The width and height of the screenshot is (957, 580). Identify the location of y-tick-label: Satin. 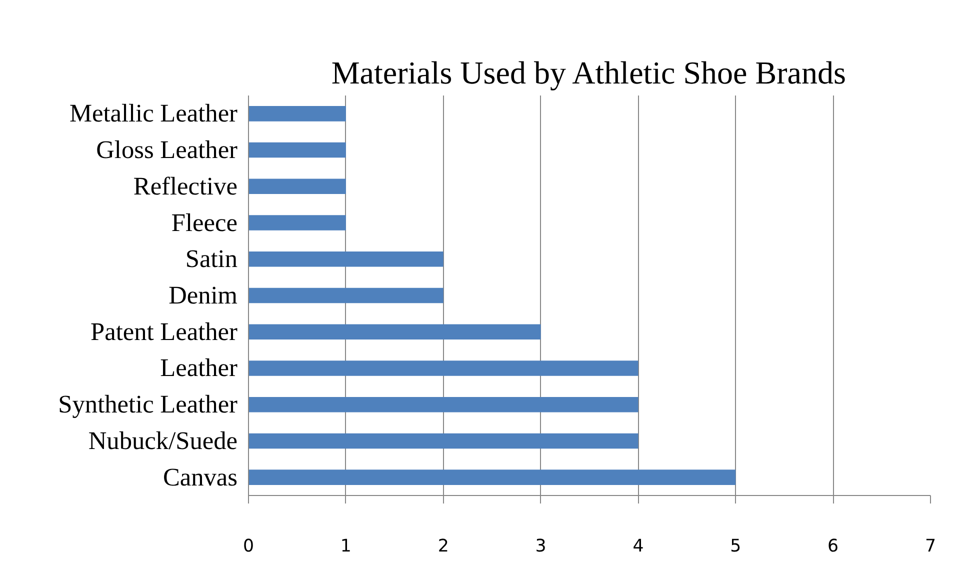
(211, 259).